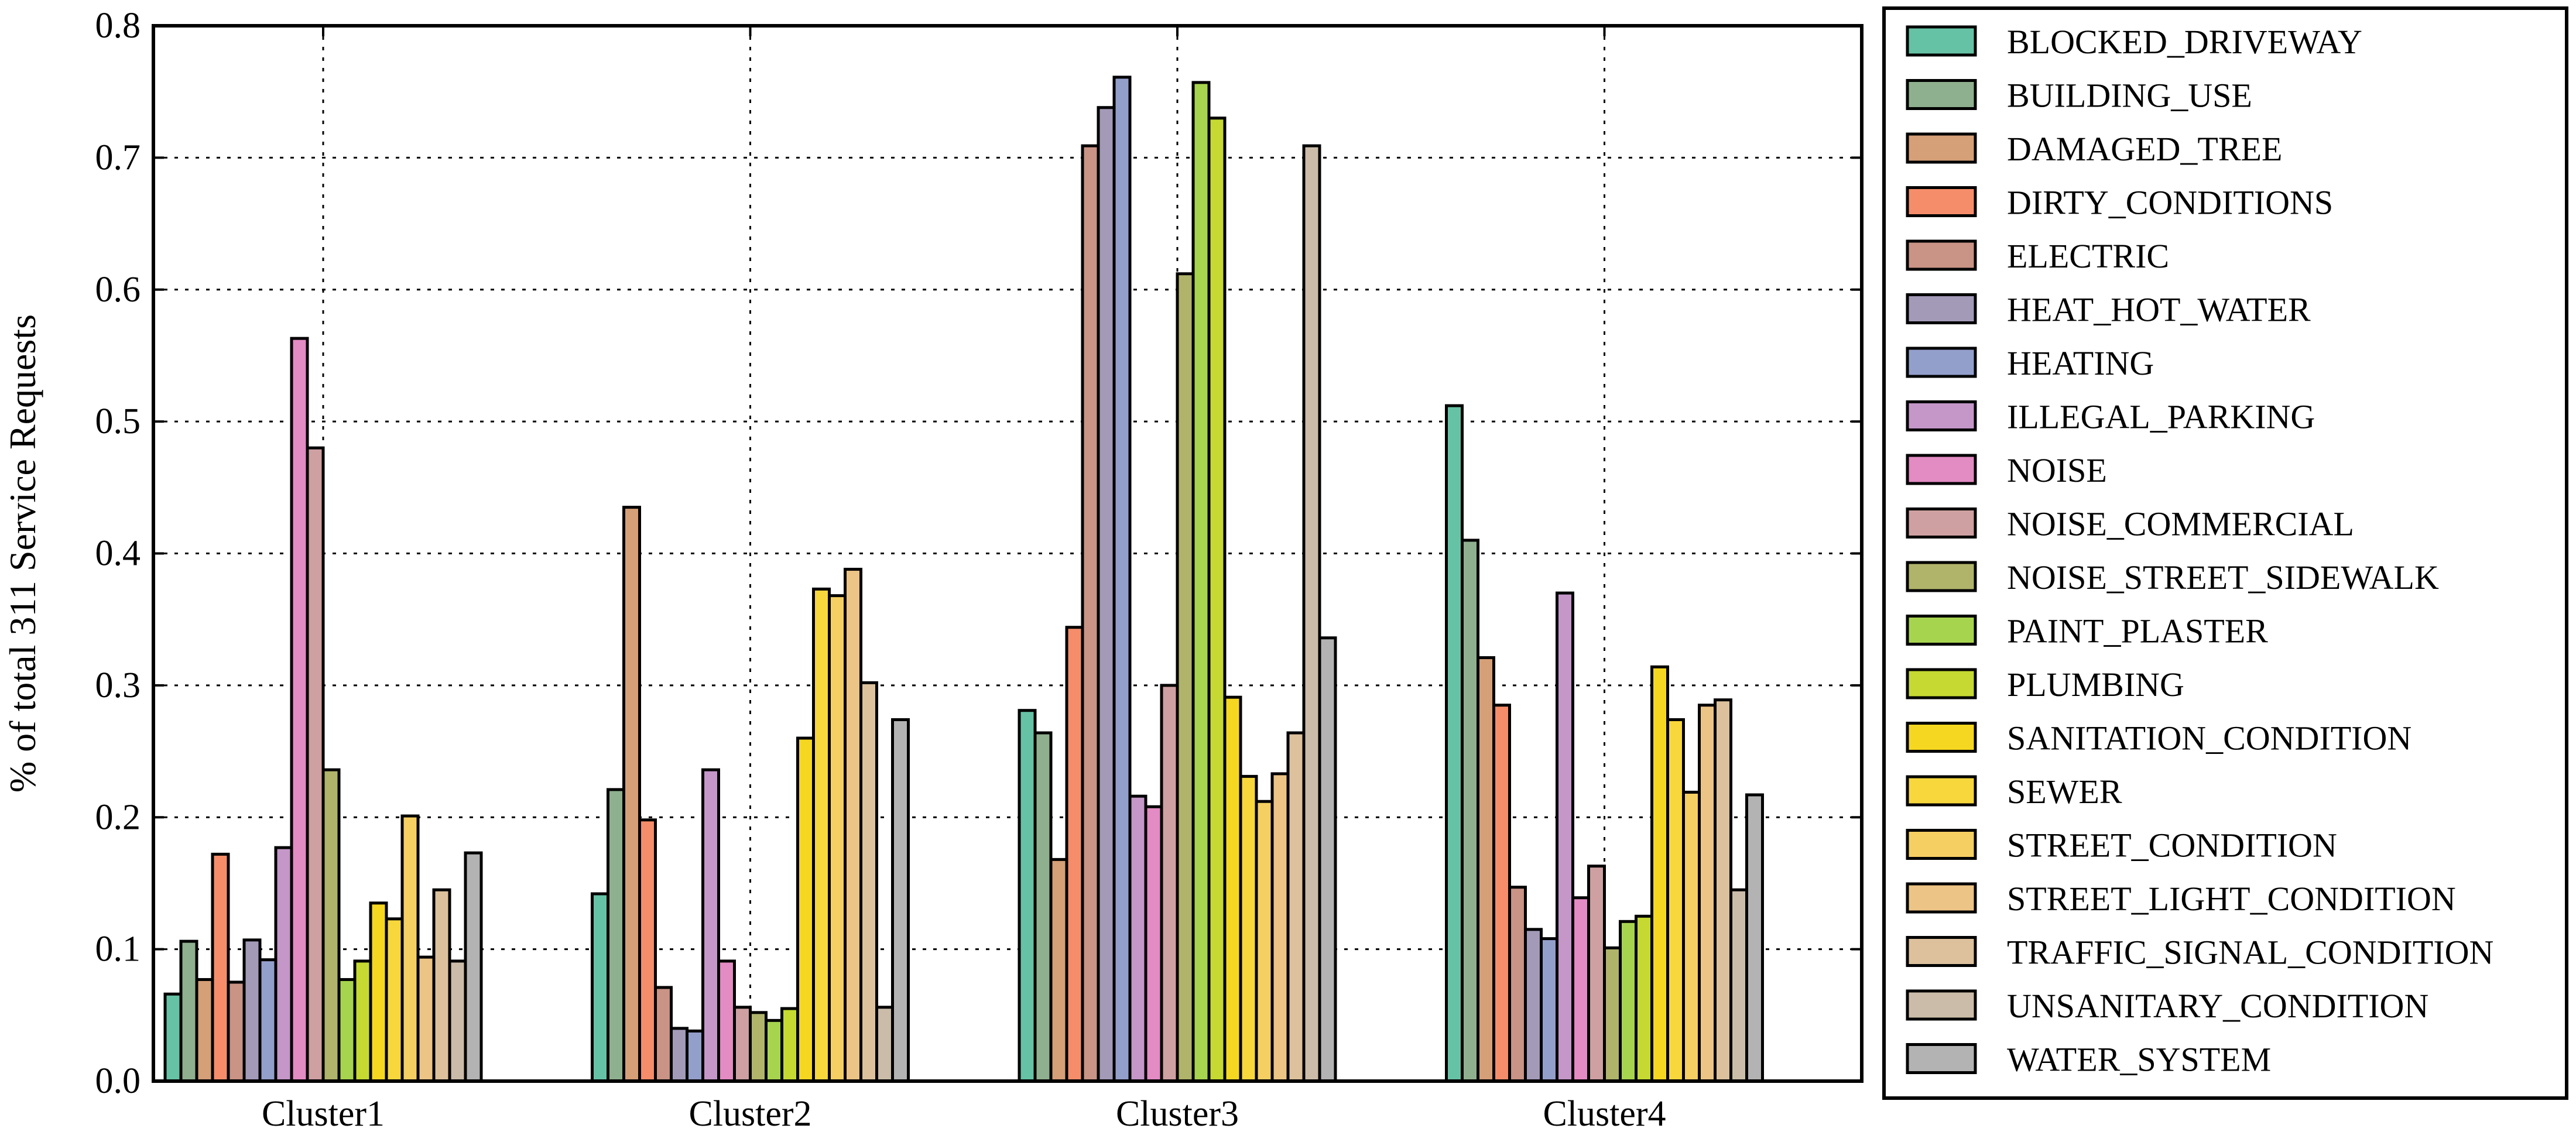 Image resolution: width=2576 pixels, height=1142 pixels. What do you see at coordinates (1074, 854) in the screenshot?
I see `bar-dirty-conditions-cluster3` at bounding box center [1074, 854].